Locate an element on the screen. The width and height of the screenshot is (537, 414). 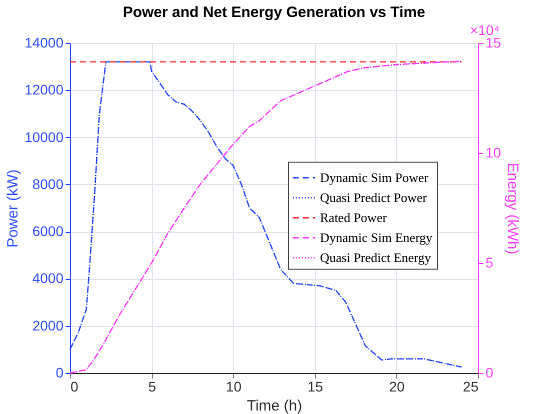
y-tick-label: 0 is located at coordinates (60, 372).